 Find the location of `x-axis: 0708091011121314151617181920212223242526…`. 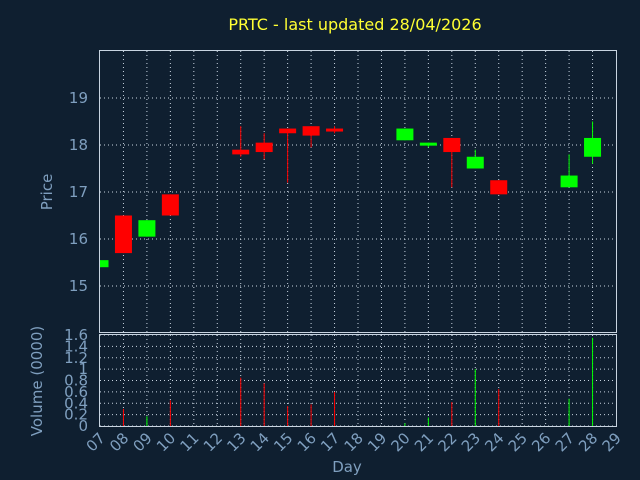

x-axis: 0708091011121314151617181920212223242526… is located at coordinates (354, 442).